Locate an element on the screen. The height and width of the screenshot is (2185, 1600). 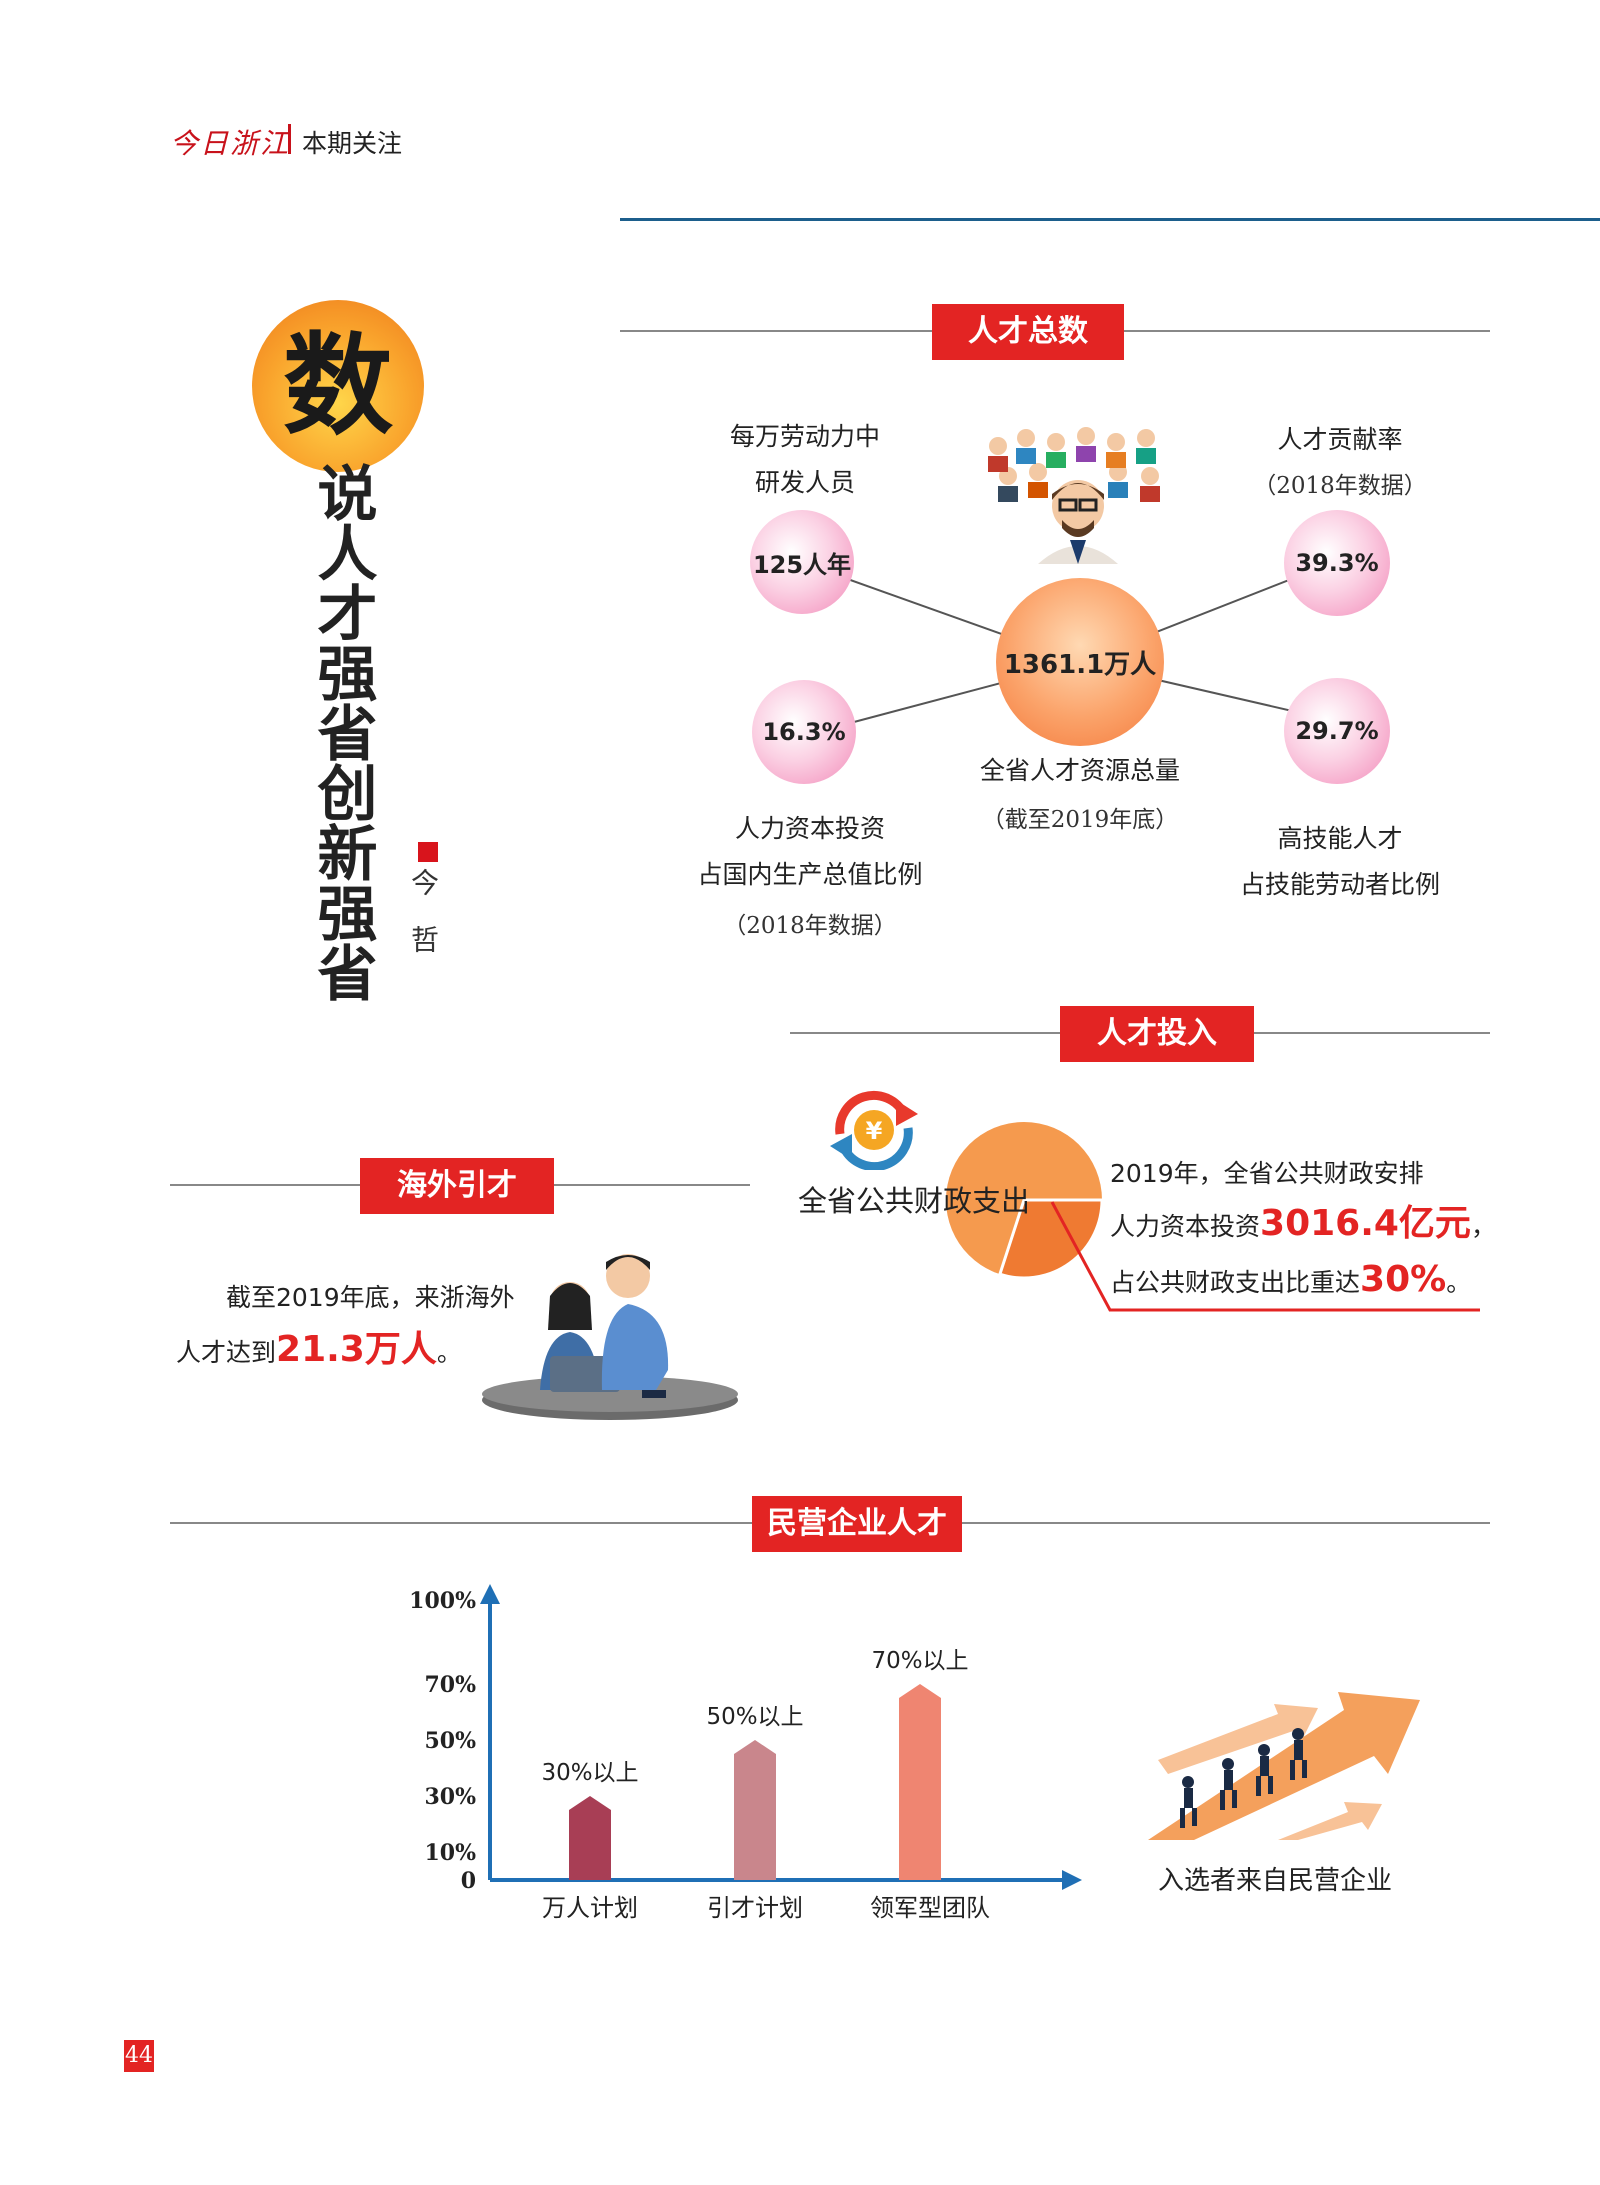
overseas-line1: 截至2019年底，来浙海外 is located at coordinates (370, 1297).